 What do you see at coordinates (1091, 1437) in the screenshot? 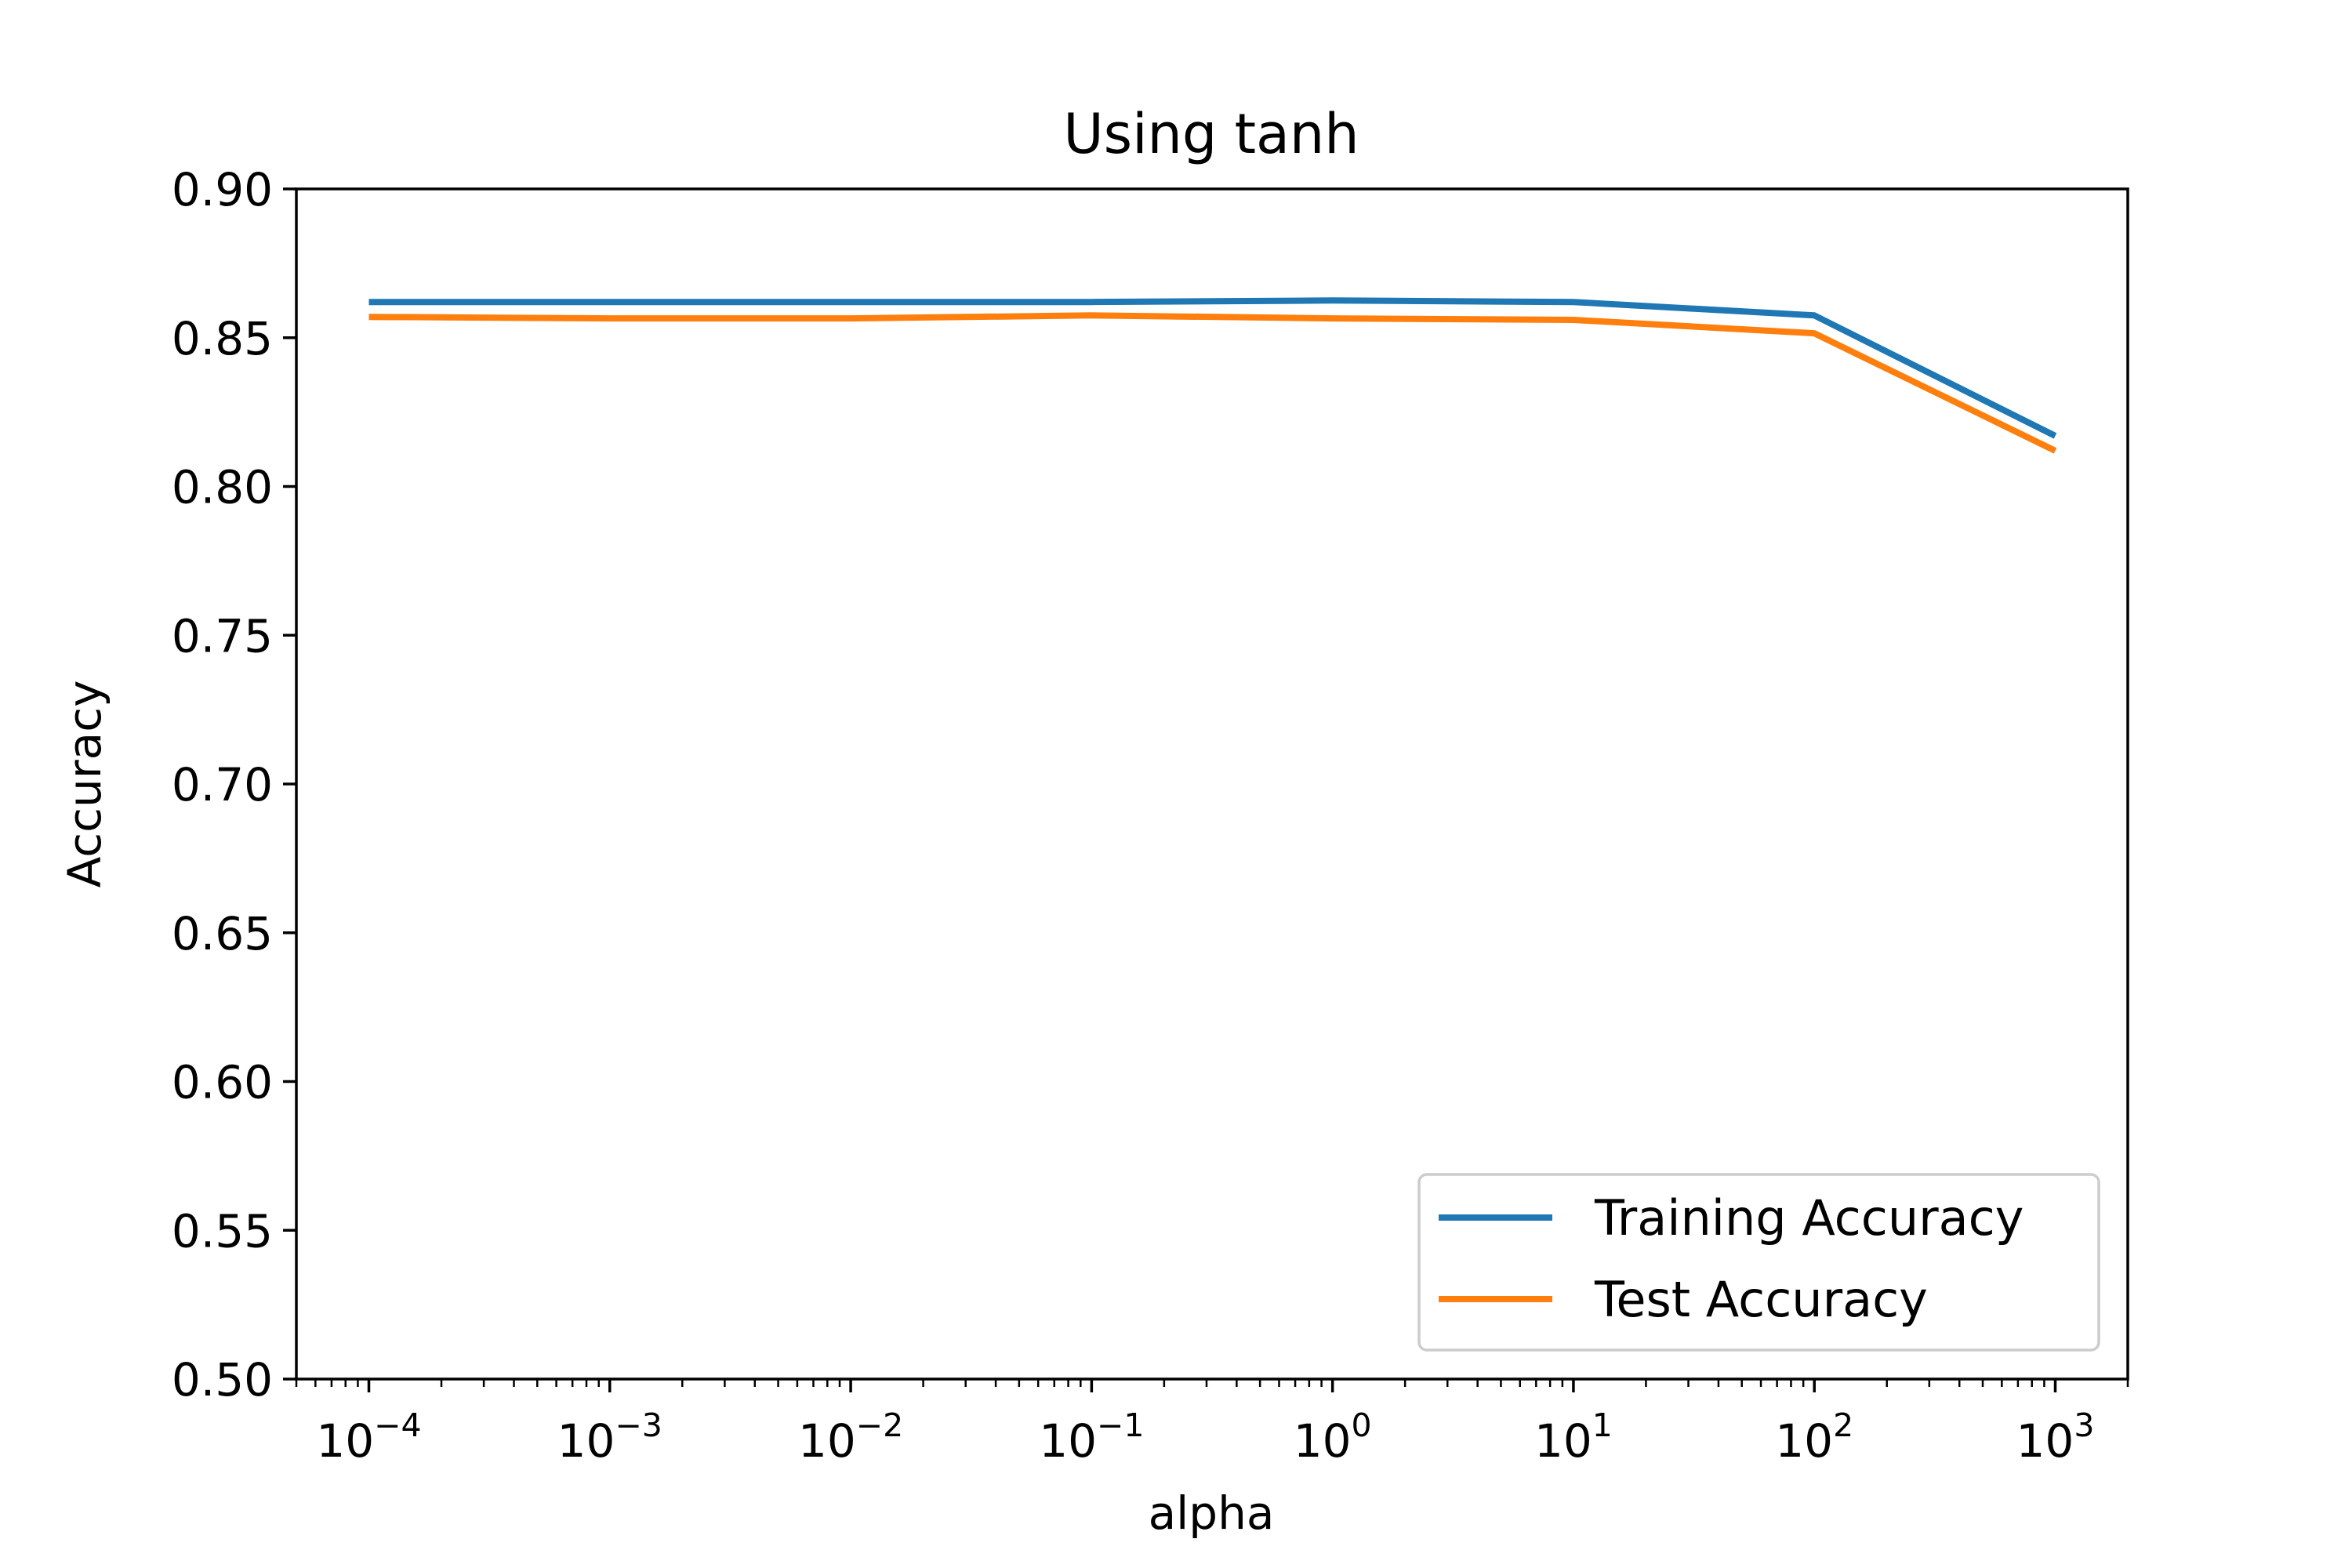
I see `x-tick-label: 10⁻¹` at bounding box center [1091, 1437].